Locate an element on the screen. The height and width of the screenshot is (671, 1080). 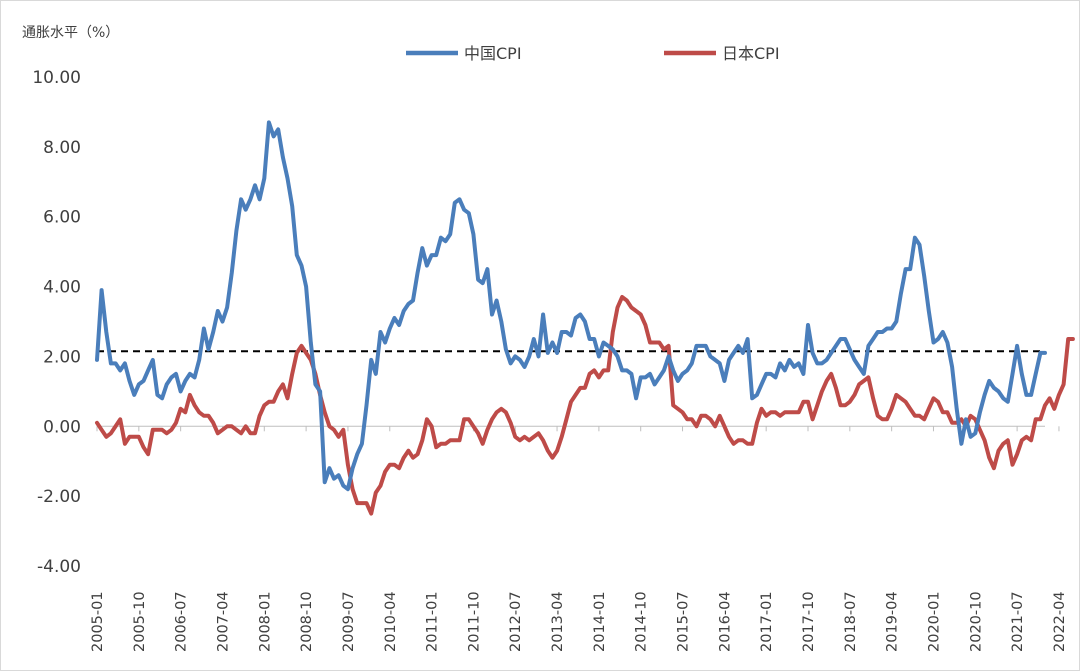
x-tick-label: 2007-04 is located at coordinates (223, 621).